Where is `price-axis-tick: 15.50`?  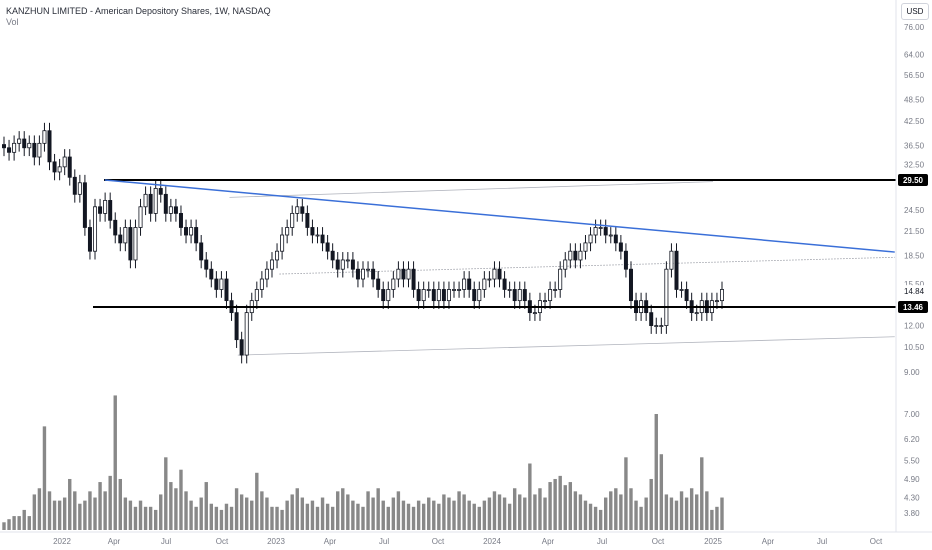 price-axis-tick: 15.50 is located at coordinates (914, 284).